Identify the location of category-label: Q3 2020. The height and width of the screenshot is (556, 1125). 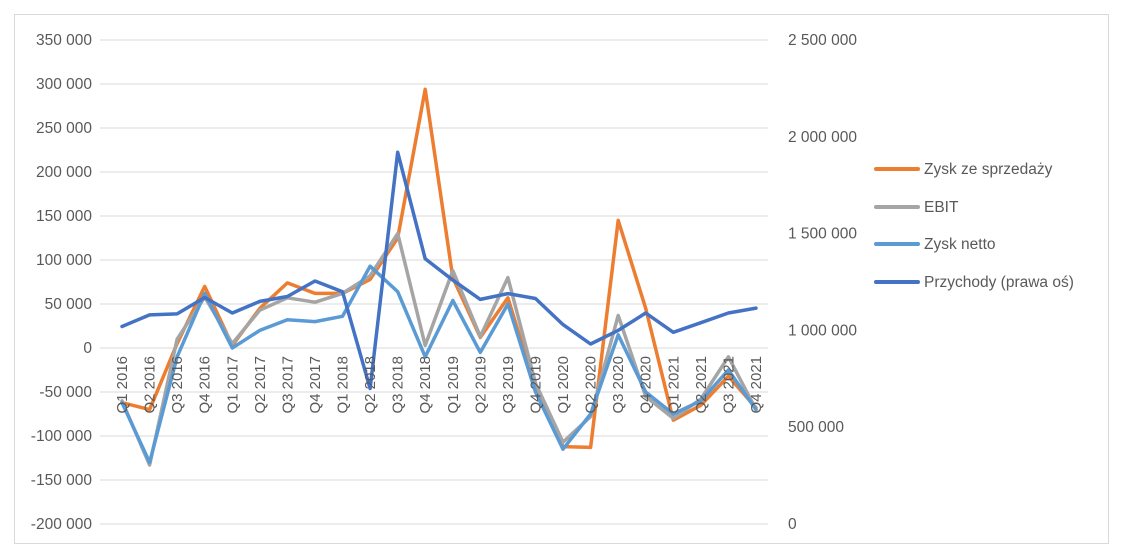
(618, 385).